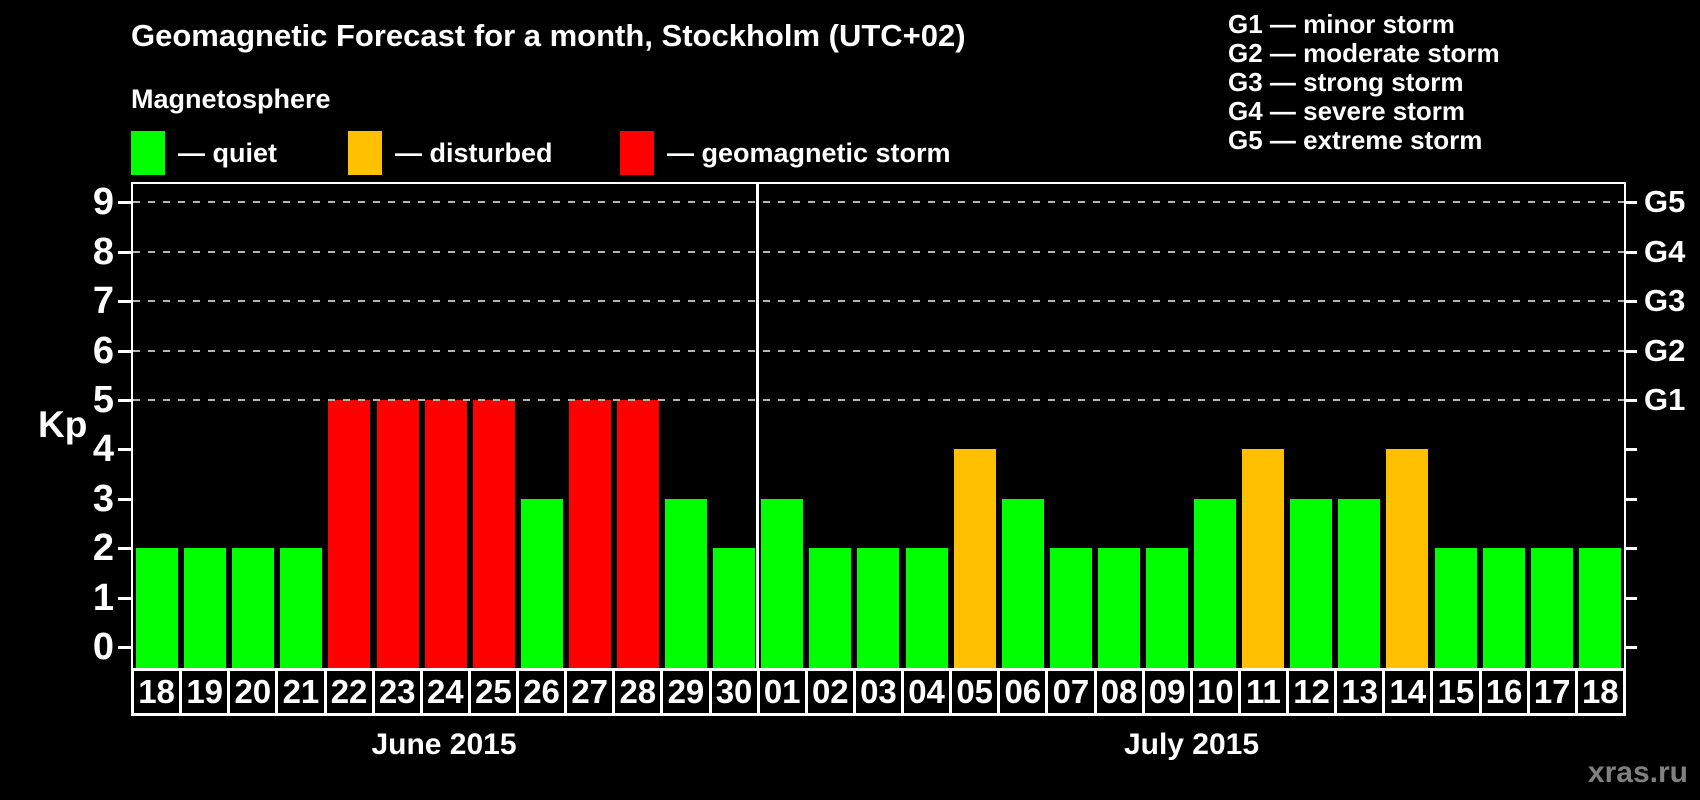 This screenshot has width=1700, height=800. I want to click on magnetosphere-legend-heading: Magnetosphere, so click(231, 99).